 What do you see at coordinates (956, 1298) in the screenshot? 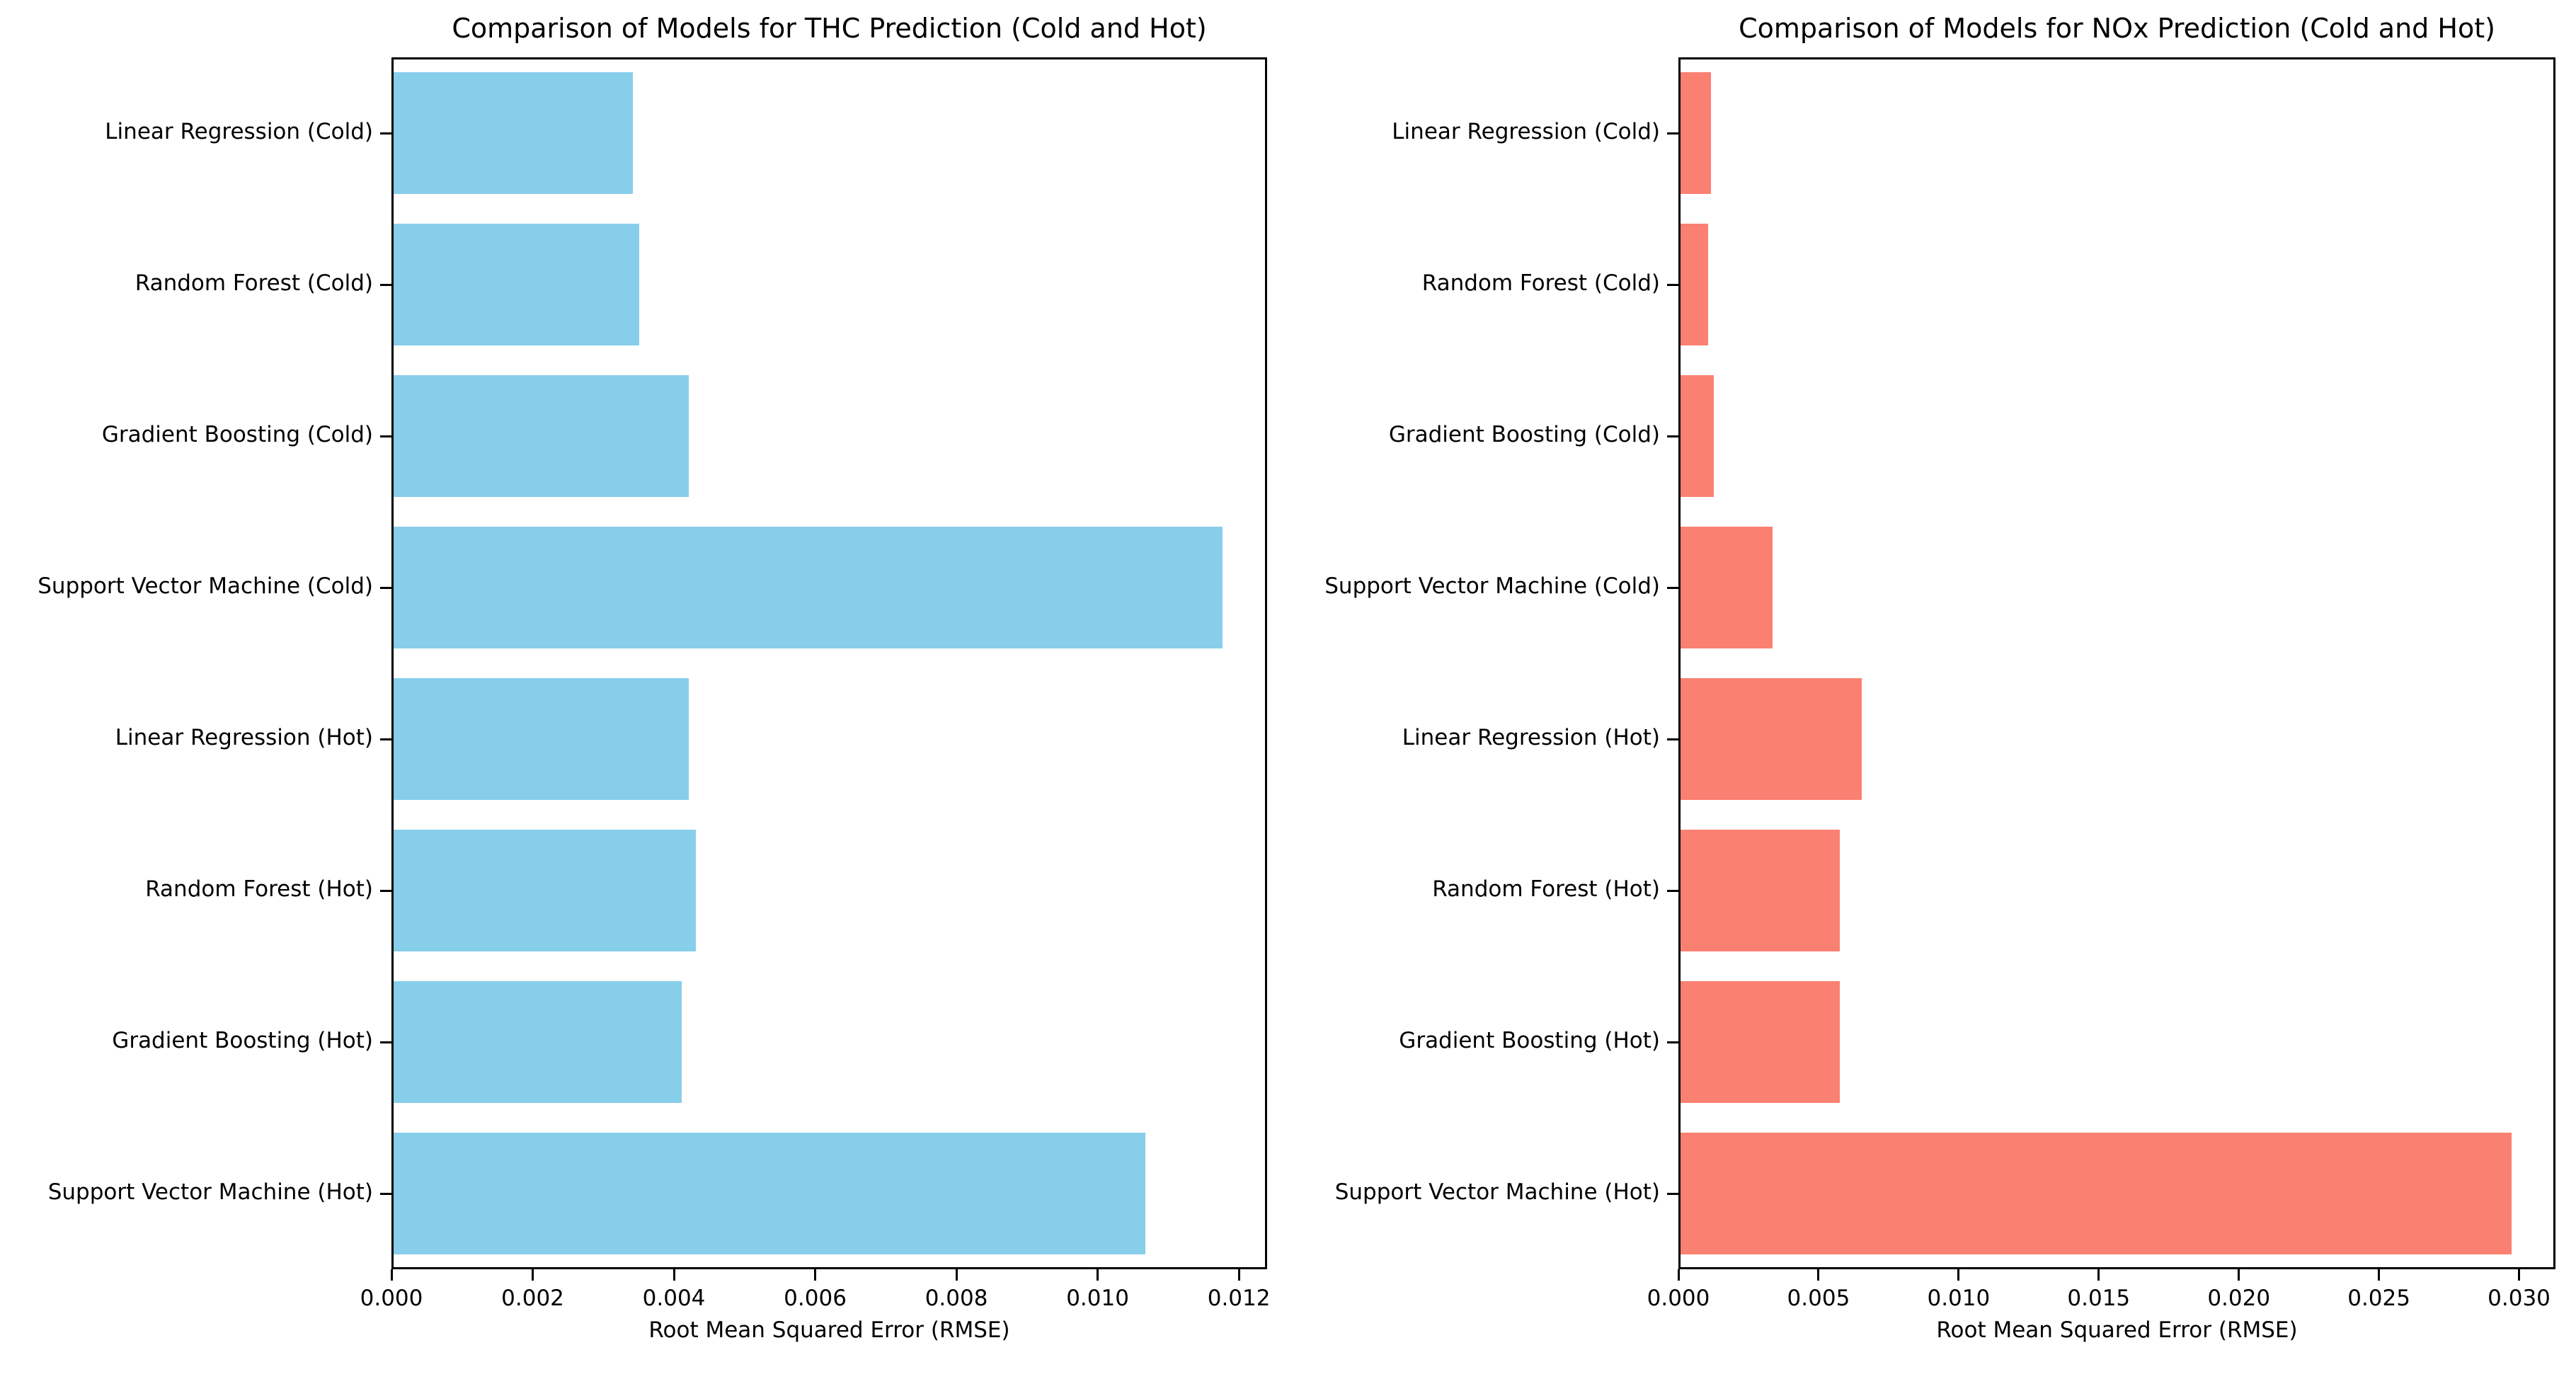
I see `x-tick-label: 0.008` at bounding box center [956, 1298].